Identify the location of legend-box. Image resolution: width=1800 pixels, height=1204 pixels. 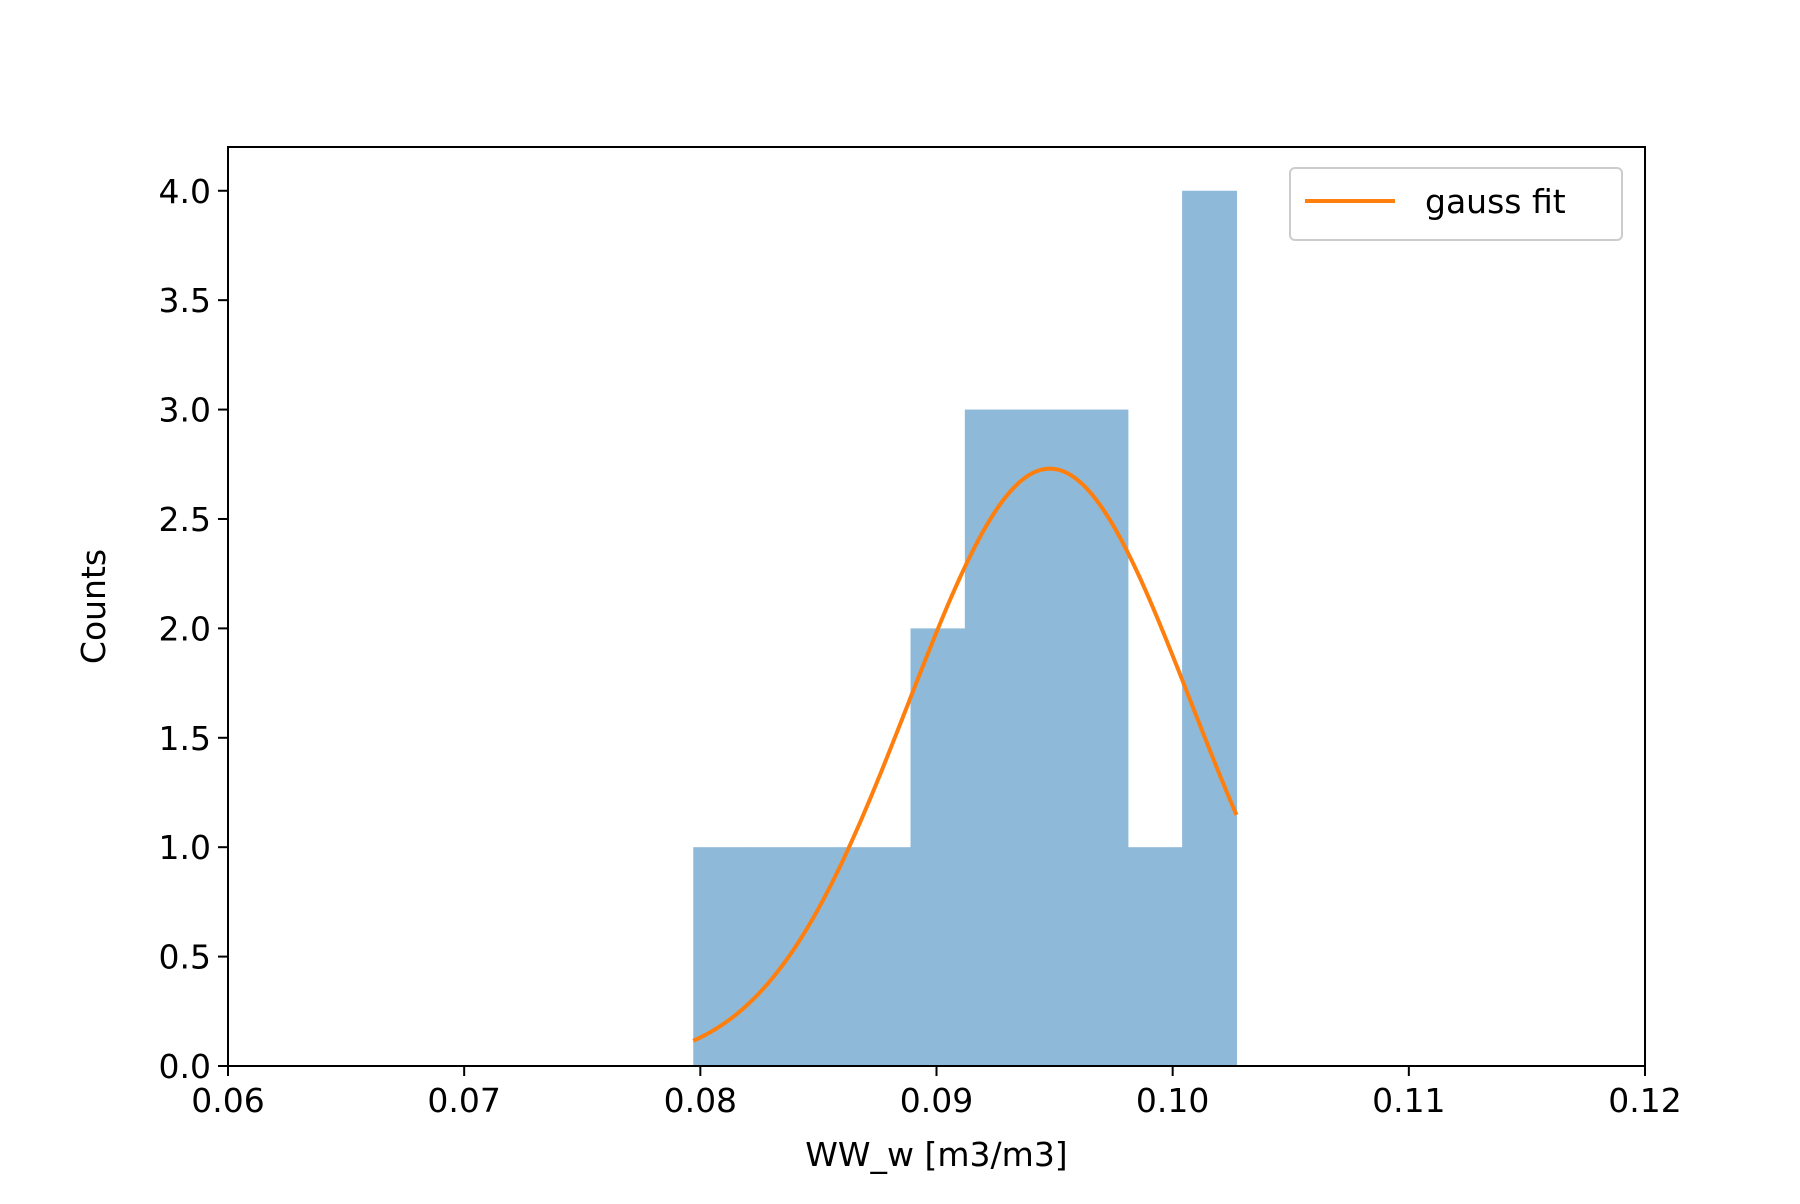
(1456, 204).